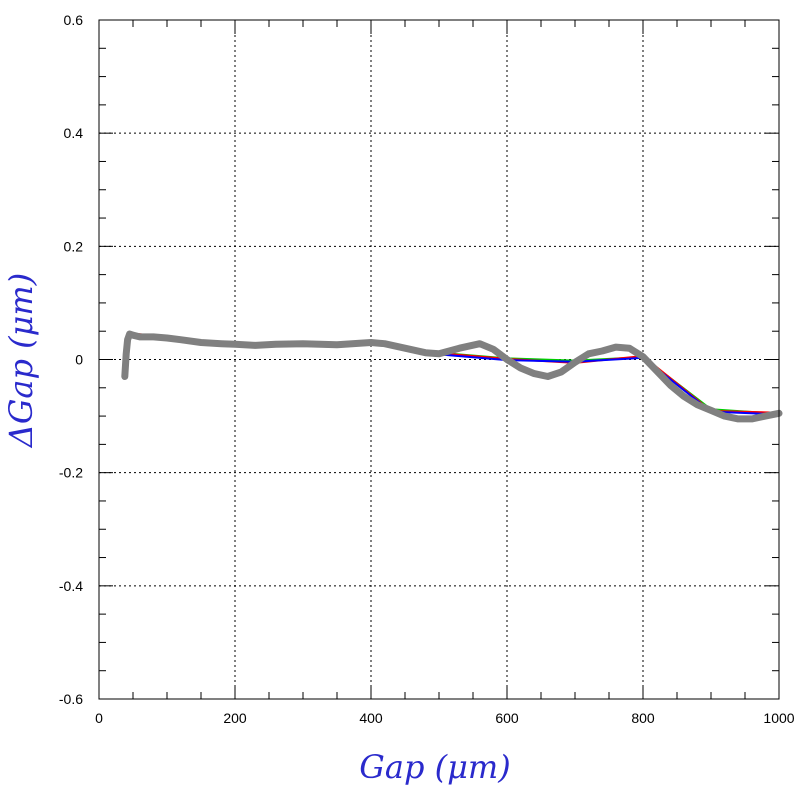 The height and width of the screenshot is (797, 797). Describe the element at coordinates (74, 20) in the screenshot. I see `y-tick-label: 0.6` at that location.